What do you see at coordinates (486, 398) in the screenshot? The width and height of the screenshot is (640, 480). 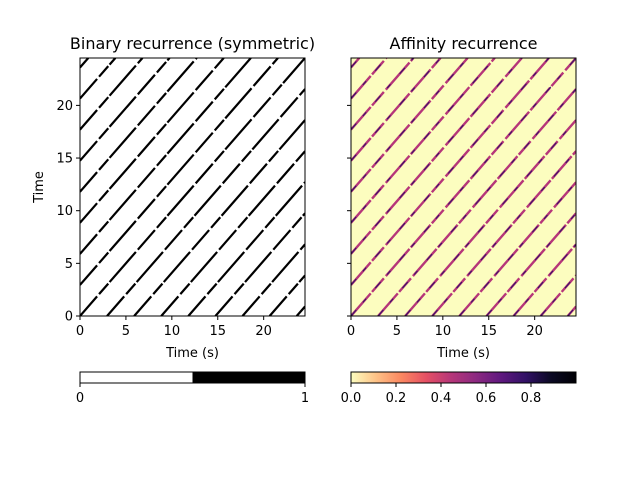 I see `colorbar-tick-label: 0.6` at bounding box center [486, 398].